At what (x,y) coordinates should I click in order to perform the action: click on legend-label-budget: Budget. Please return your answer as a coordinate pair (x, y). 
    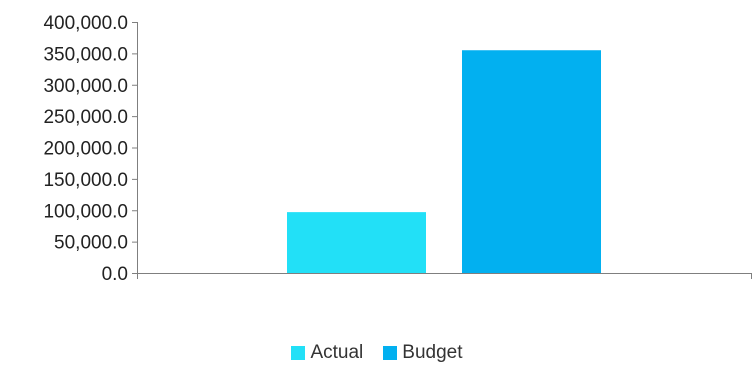
    Looking at the image, I should click on (432, 352).